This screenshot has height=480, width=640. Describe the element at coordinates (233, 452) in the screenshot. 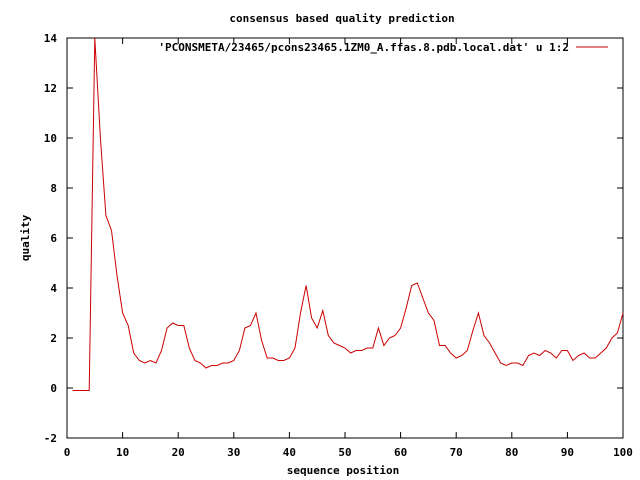

I see `x-tick-label: 30` at that location.